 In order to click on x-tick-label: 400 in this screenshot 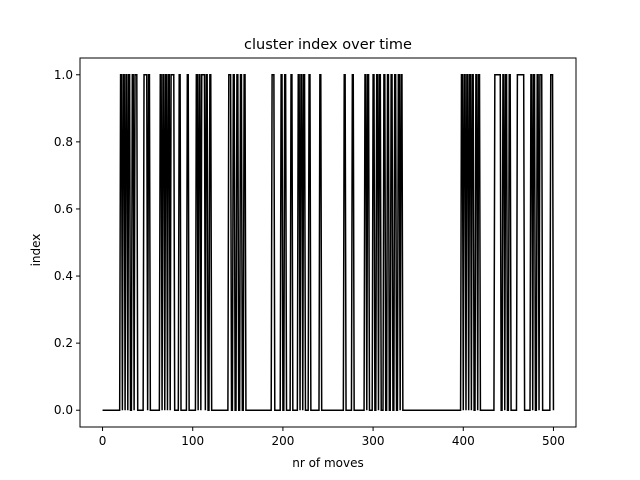, I will do `click(463, 441)`.